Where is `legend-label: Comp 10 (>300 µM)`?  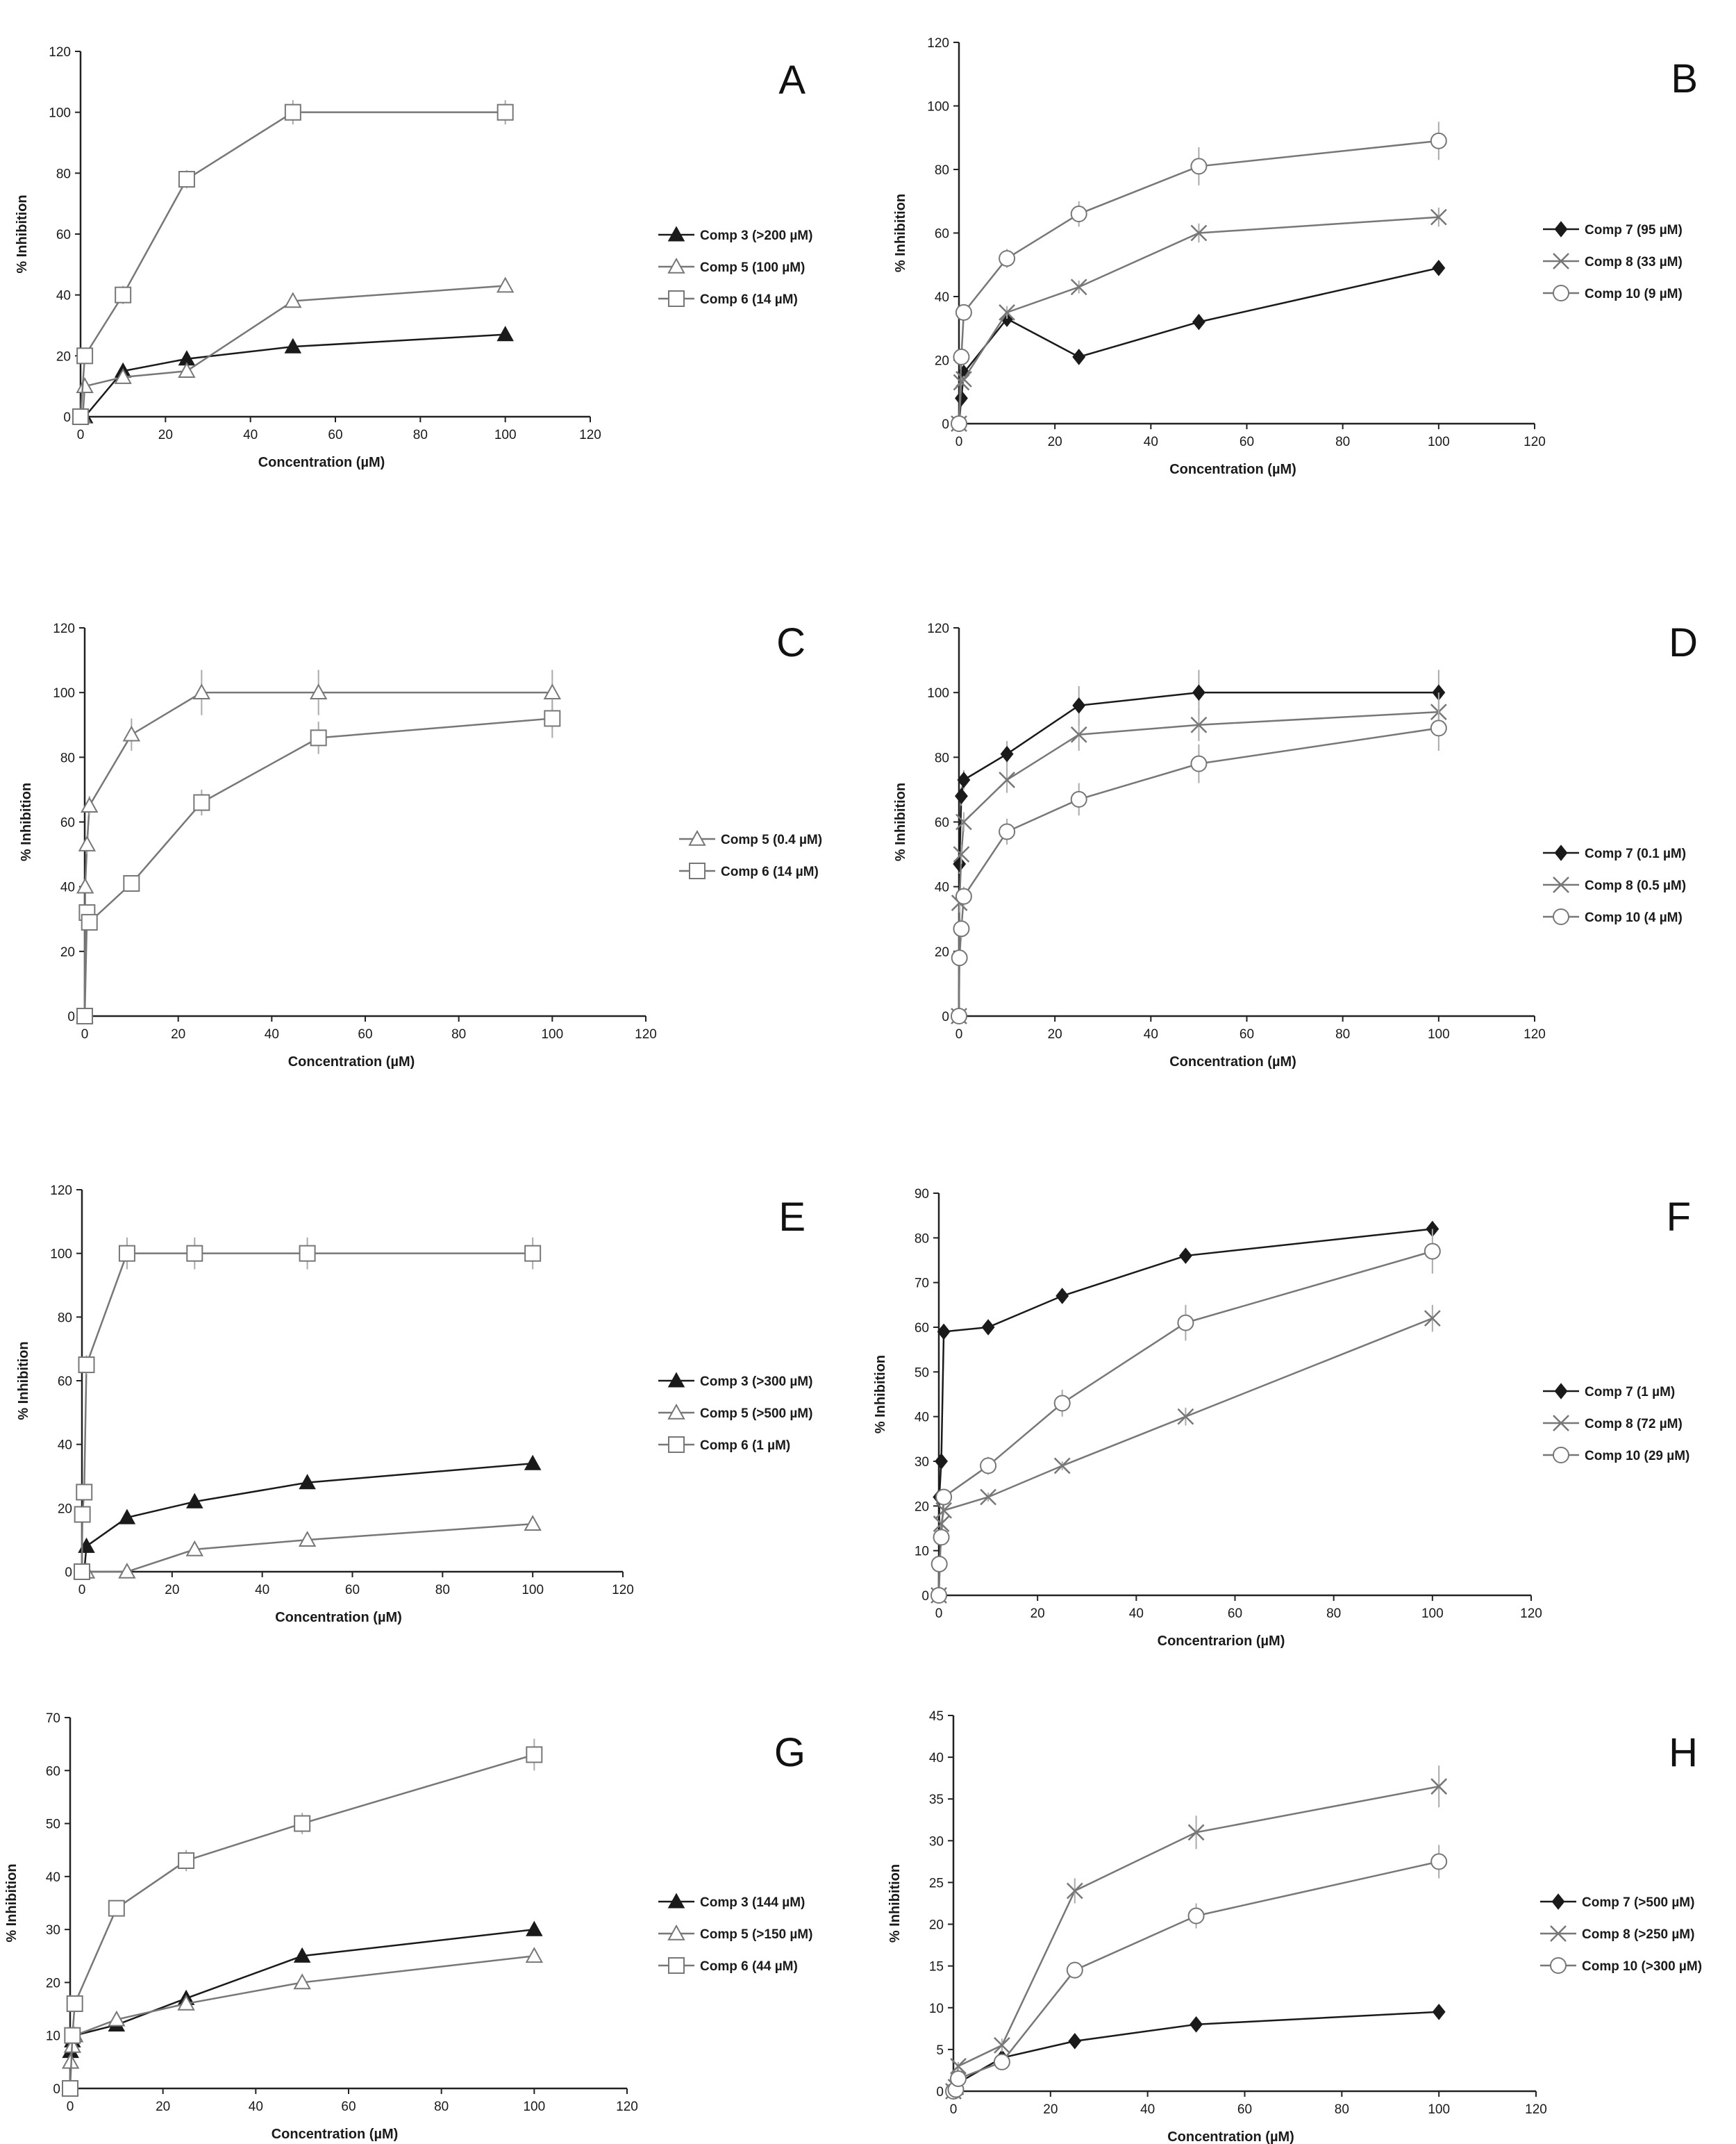
legend-label: Comp 10 (>300 µM) is located at coordinates (1642, 1967).